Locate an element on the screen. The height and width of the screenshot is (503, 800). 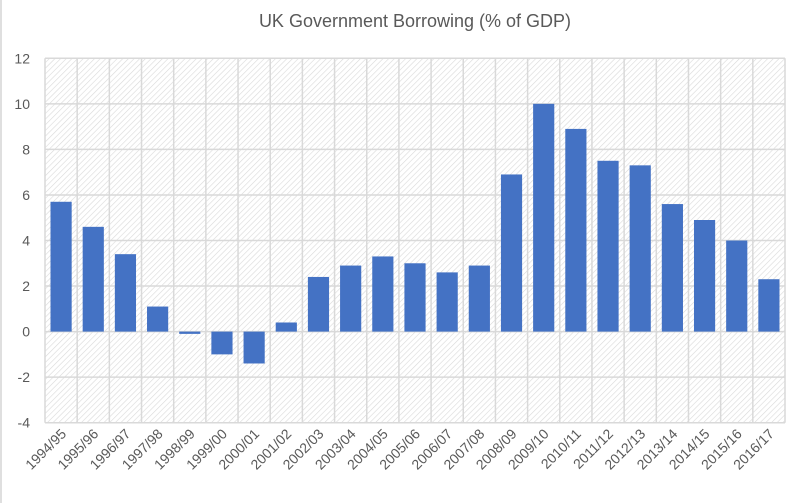
bar-1994/95 is located at coordinates (61, 266).